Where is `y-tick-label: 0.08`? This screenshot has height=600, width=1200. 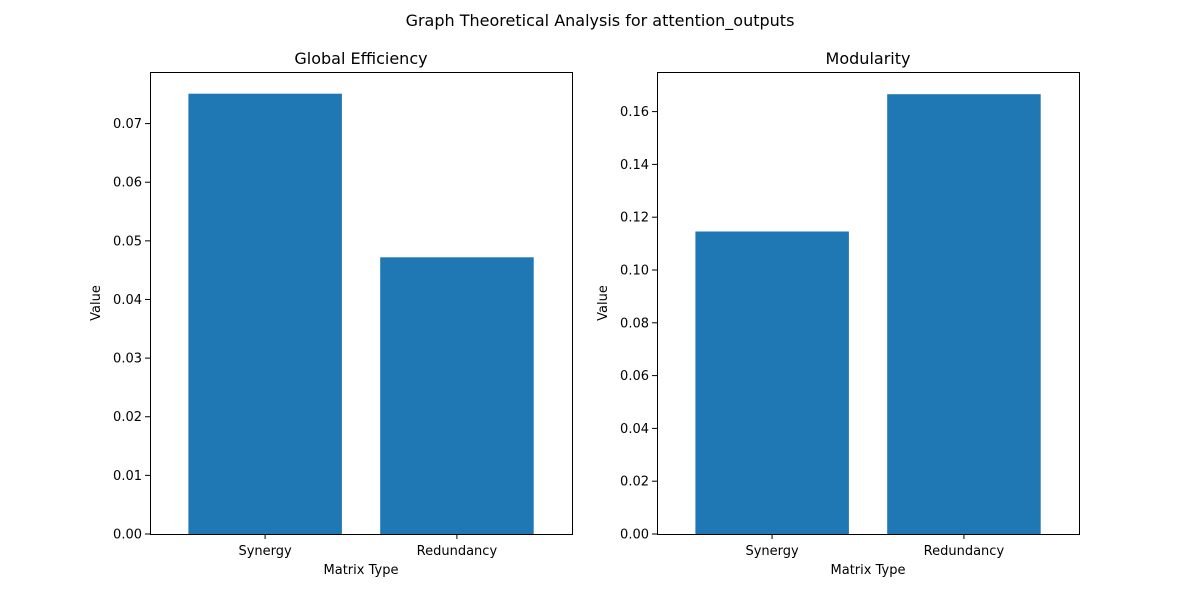 y-tick-label: 0.08 is located at coordinates (634, 323).